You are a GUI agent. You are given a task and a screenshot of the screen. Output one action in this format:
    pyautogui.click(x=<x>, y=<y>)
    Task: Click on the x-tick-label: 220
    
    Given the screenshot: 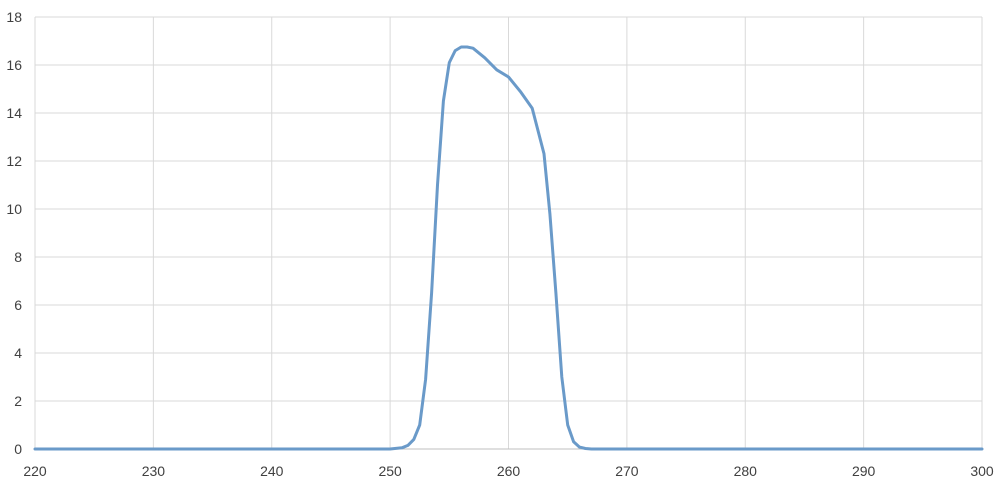 What is the action you would take?
    pyautogui.click(x=35, y=471)
    